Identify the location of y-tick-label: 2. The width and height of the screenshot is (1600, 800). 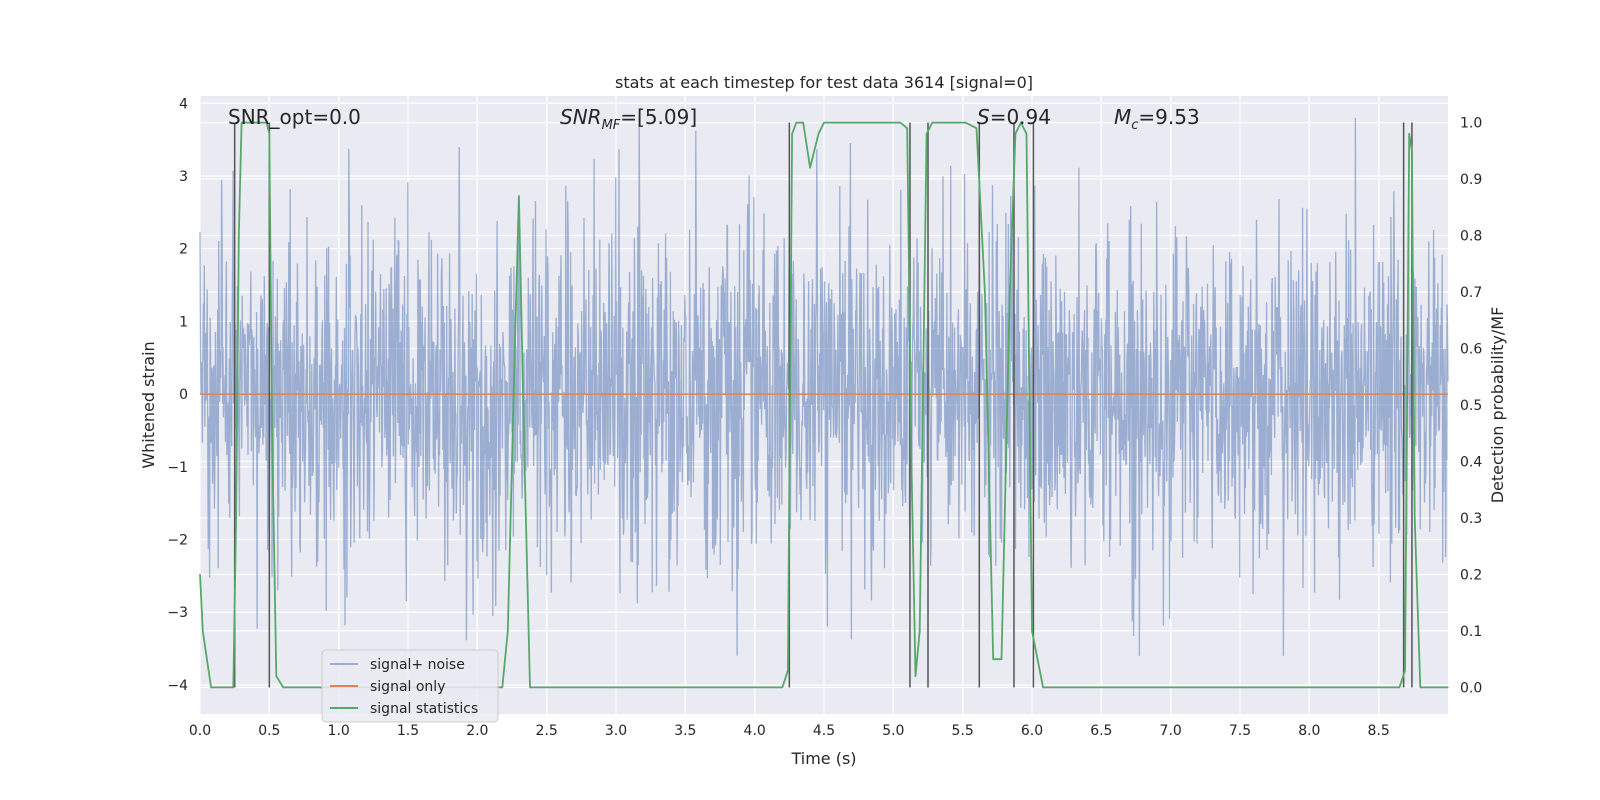
(183, 250).